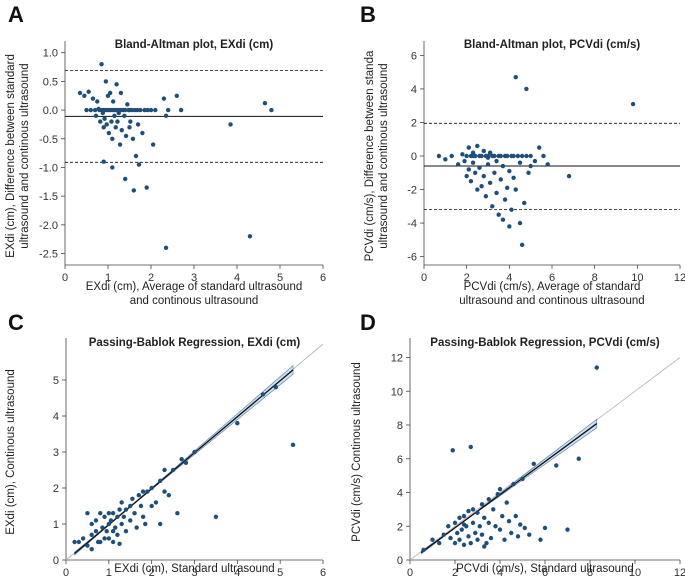 The image size is (685, 584). Describe the element at coordinates (195, 343) in the screenshot. I see `chart-title: Passing-Bablok Regression, EXdi (cm)` at that location.